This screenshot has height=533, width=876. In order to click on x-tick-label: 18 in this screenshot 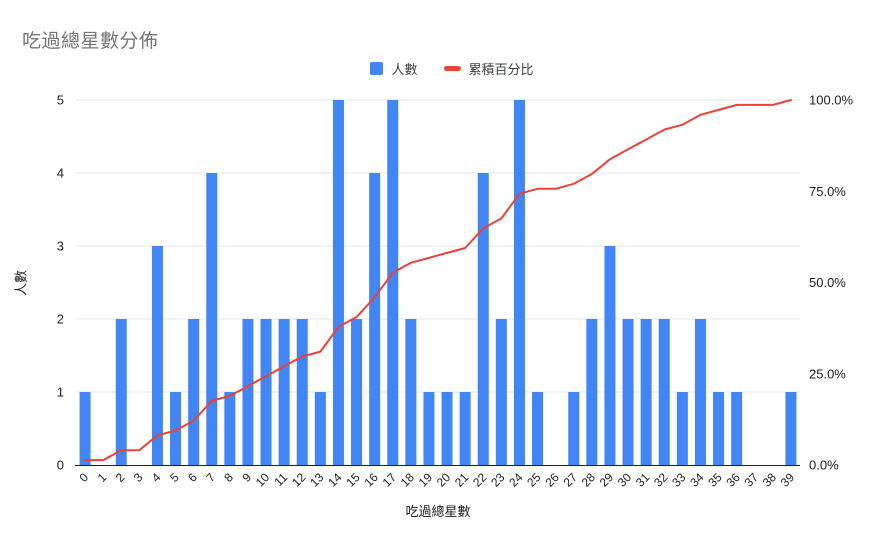, I will do `click(408, 480)`.